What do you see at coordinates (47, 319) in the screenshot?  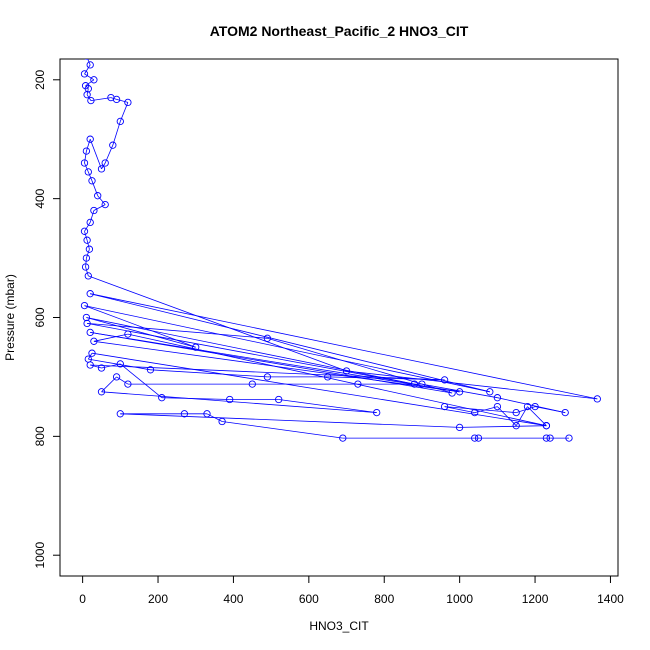 I see `y-axis: 200 400 600 800 1000` at bounding box center [47, 319].